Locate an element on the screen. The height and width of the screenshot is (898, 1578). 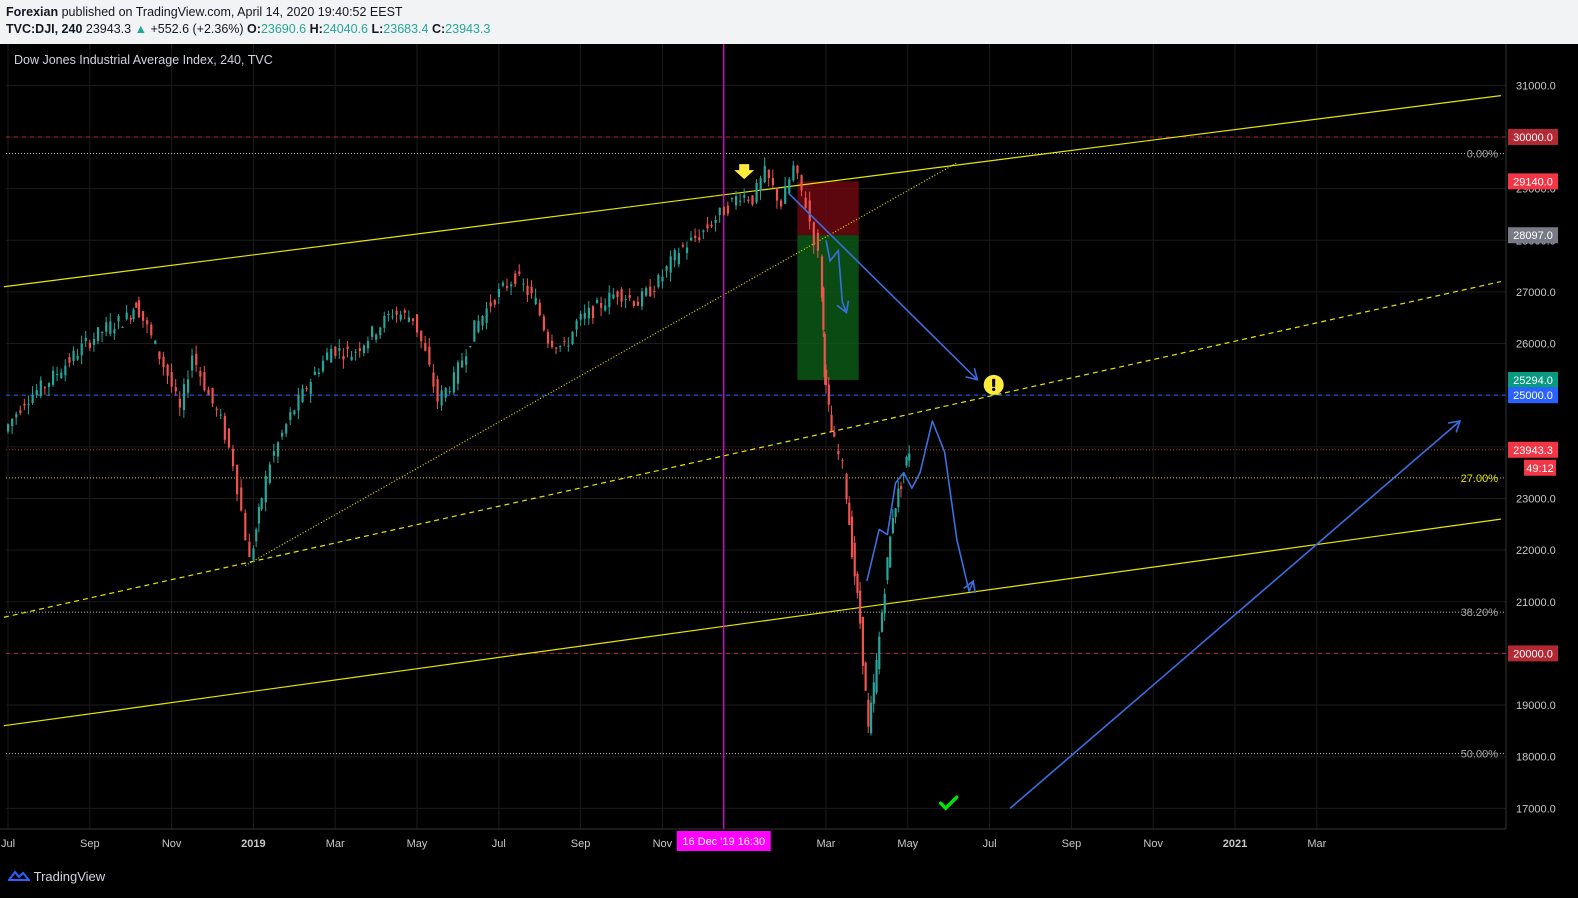
y-tick-label: 17000.0 is located at coordinates (1536, 809).